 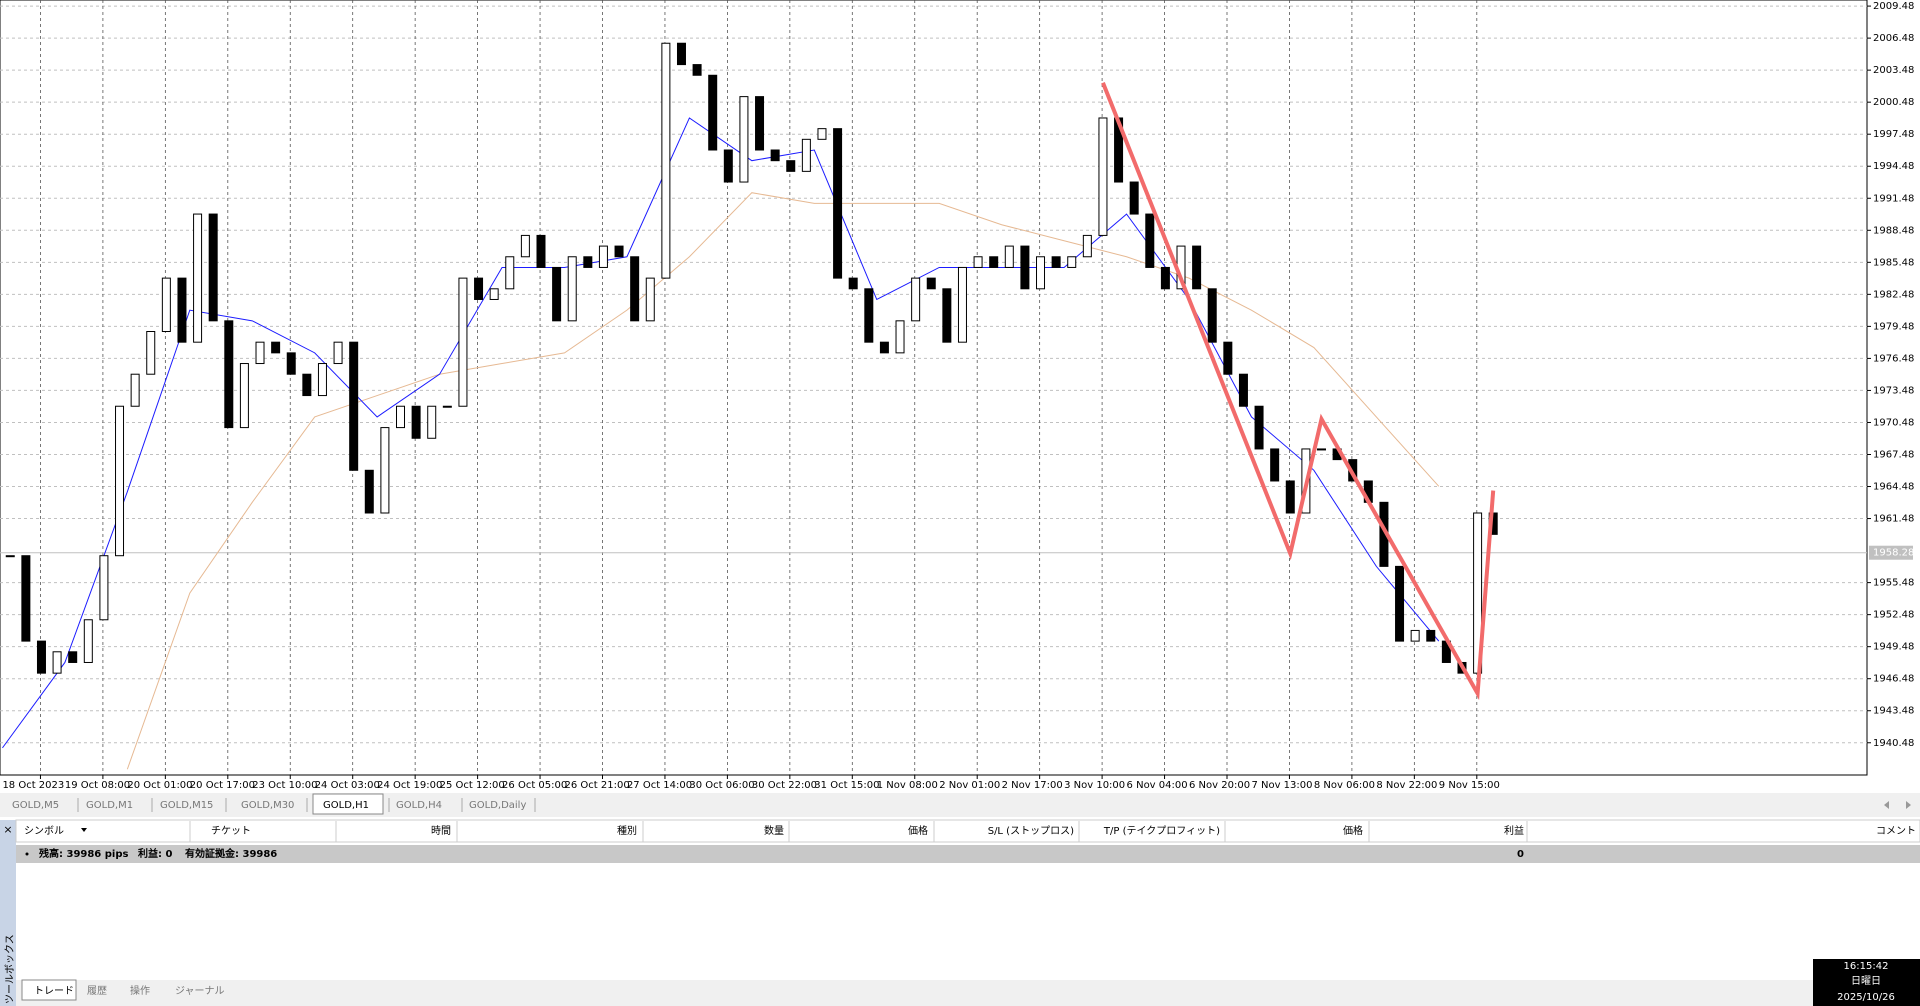 What do you see at coordinates (84, 830) in the screenshot?
I see `dropdown-arrow` at bounding box center [84, 830].